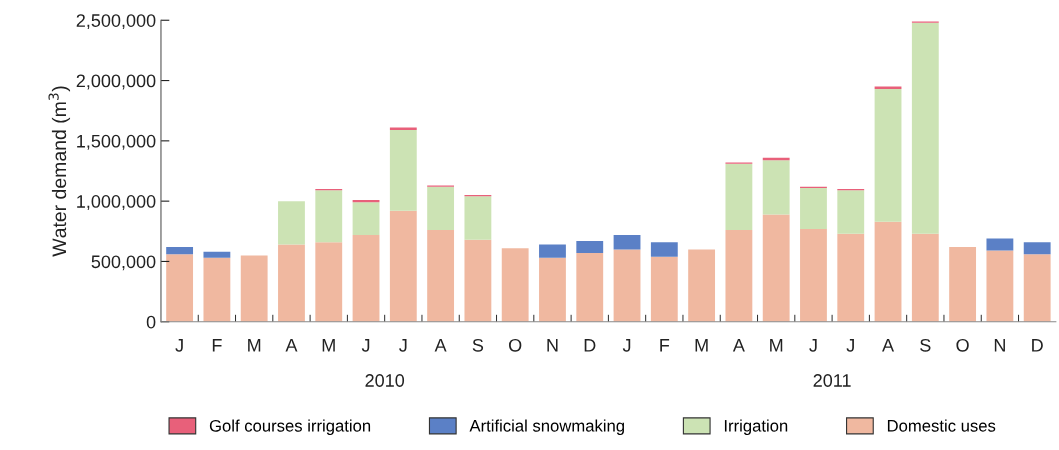 The height and width of the screenshot is (450, 1059). I want to click on y-tick-label: 1,500,000, so click(116, 142).